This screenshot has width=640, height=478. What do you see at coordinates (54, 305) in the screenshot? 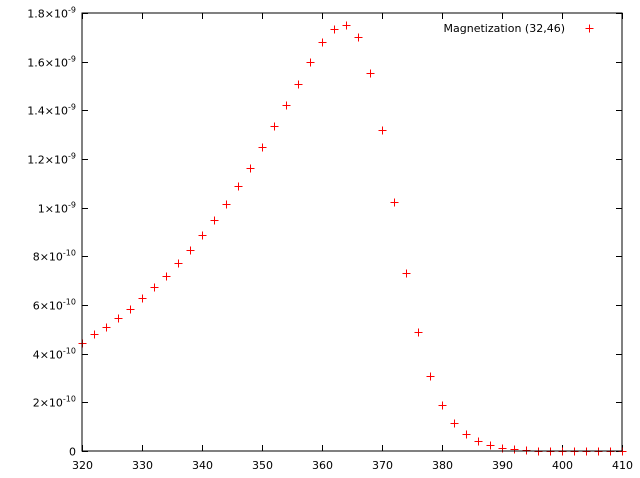
I see `y-tick-label: 6×10⁻¹⁰` at bounding box center [54, 305].